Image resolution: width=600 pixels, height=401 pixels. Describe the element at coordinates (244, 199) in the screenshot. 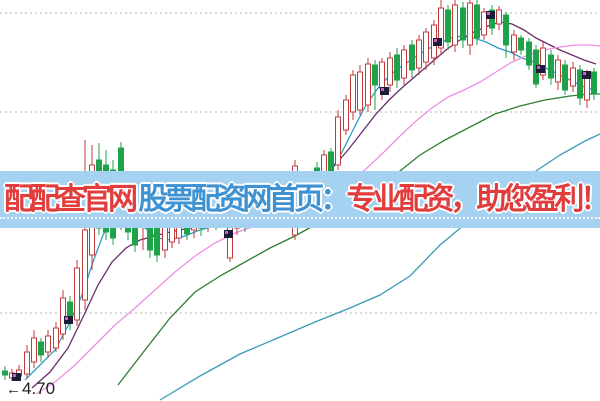

I see `promo-text-homepage: 股票配资网首页：` at that location.